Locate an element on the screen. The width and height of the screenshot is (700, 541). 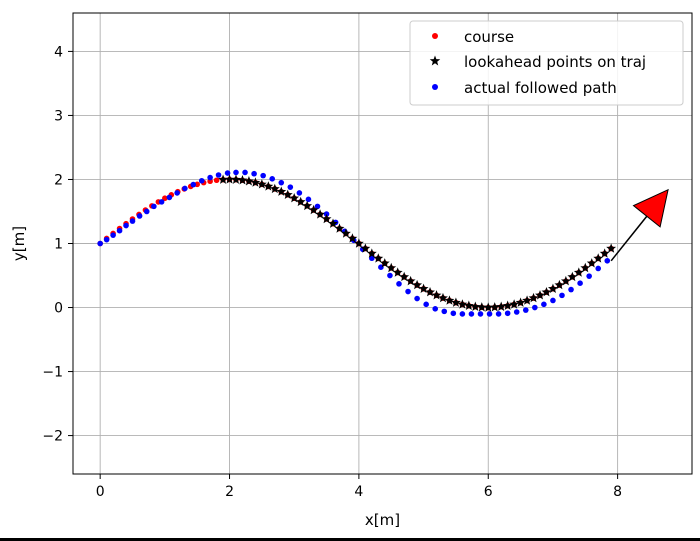
x-tick-label: 0 is located at coordinates (100, 492).